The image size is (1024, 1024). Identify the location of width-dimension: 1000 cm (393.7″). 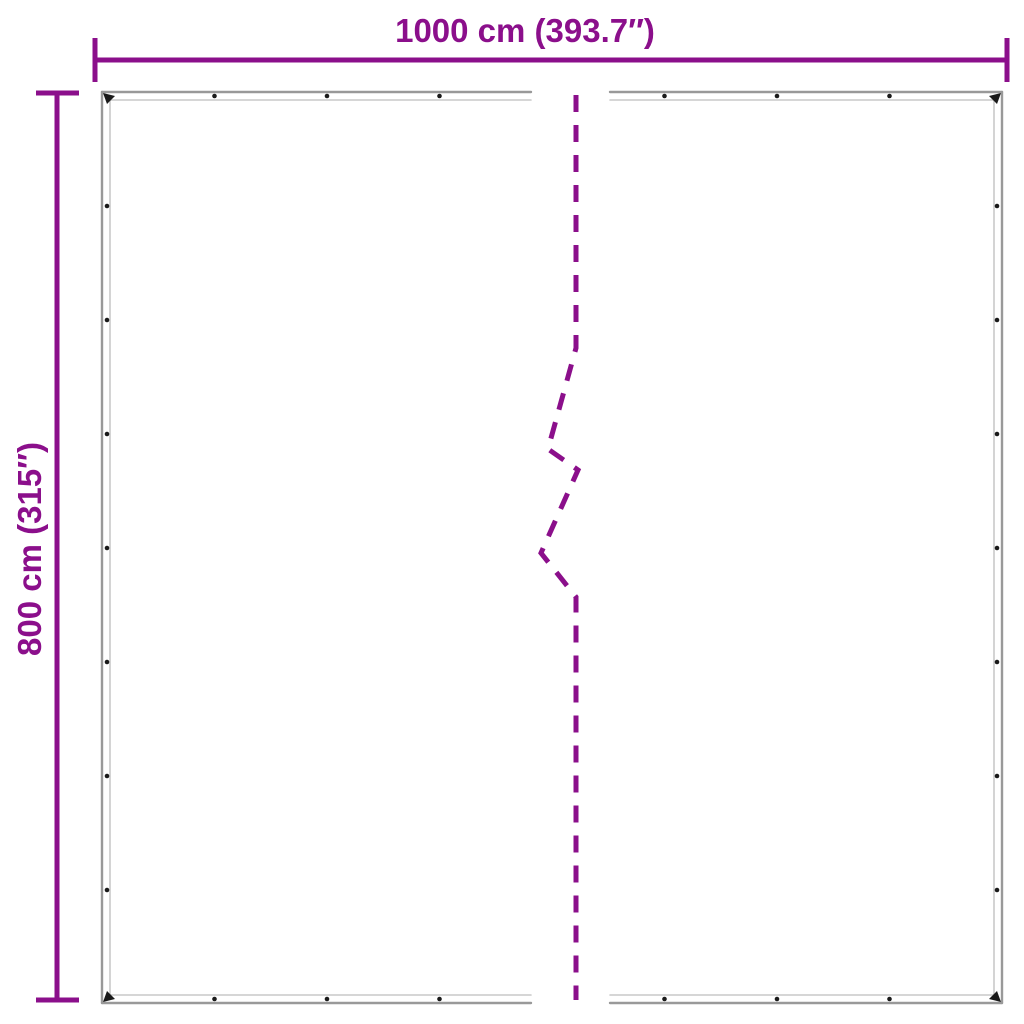
(551, 47).